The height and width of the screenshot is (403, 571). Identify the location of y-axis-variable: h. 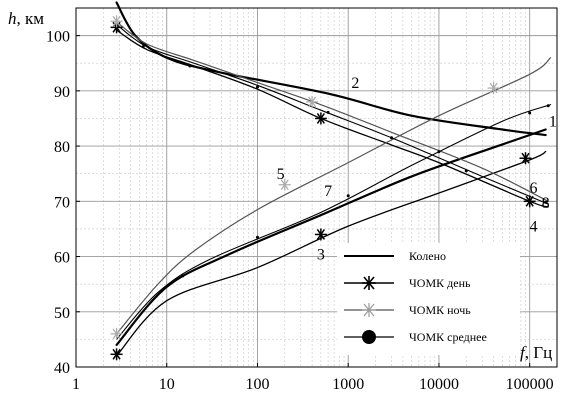
(12, 18).